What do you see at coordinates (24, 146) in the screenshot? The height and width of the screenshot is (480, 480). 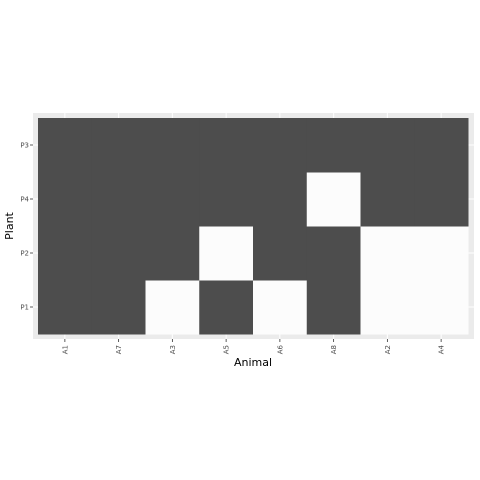 I see `y-tick-label: P3` at bounding box center [24, 146].